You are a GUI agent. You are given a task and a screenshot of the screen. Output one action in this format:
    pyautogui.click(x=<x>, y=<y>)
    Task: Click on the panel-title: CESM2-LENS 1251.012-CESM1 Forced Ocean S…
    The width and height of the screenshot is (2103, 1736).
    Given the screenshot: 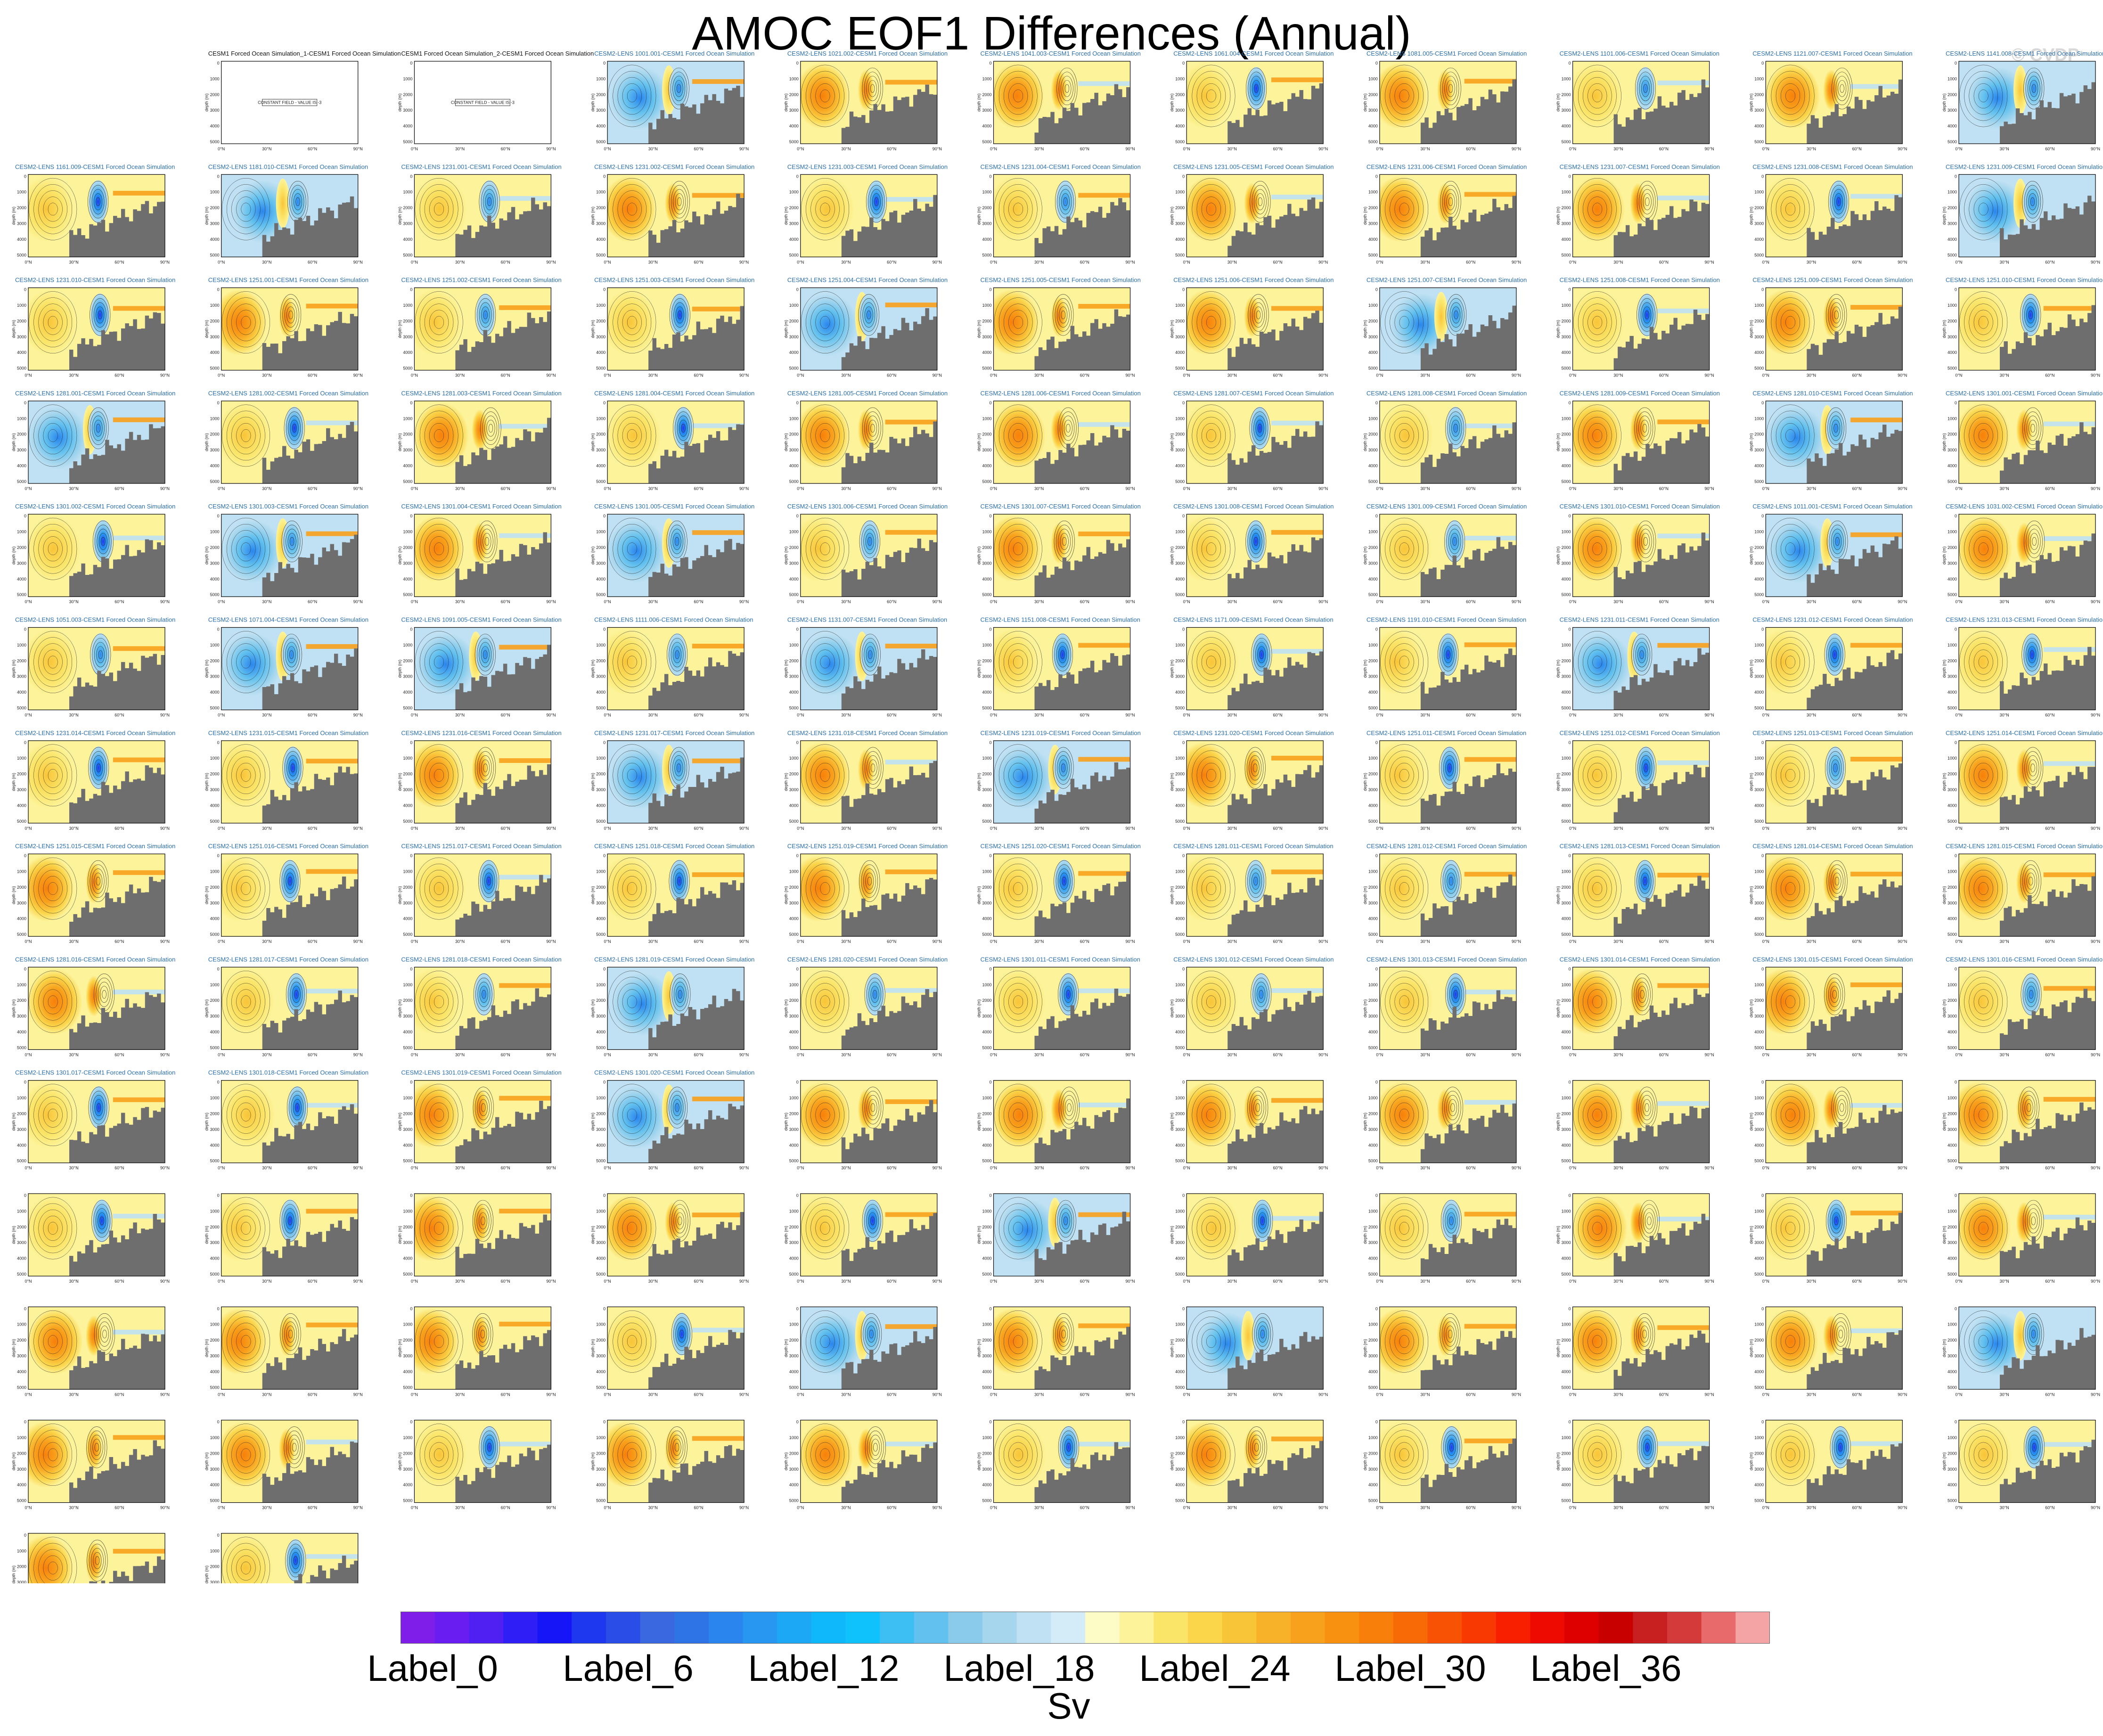 What is the action you would take?
    pyautogui.click(x=1640, y=733)
    